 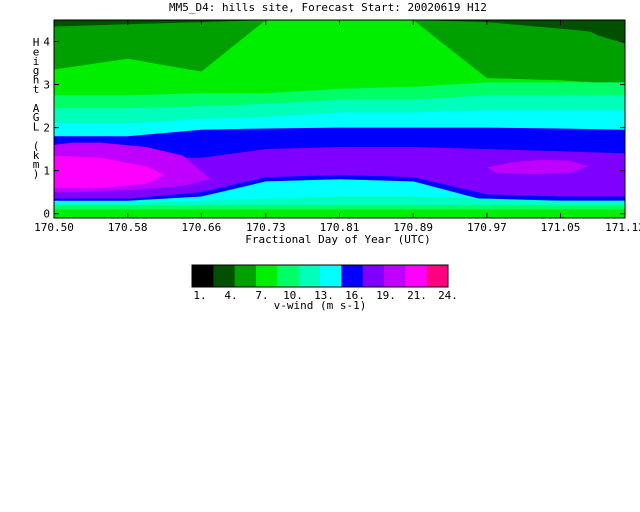 What do you see at coordinates (36, 70) in the screenshot?
I see `y-axis-label-char: g` at bounding box center [36, 70].